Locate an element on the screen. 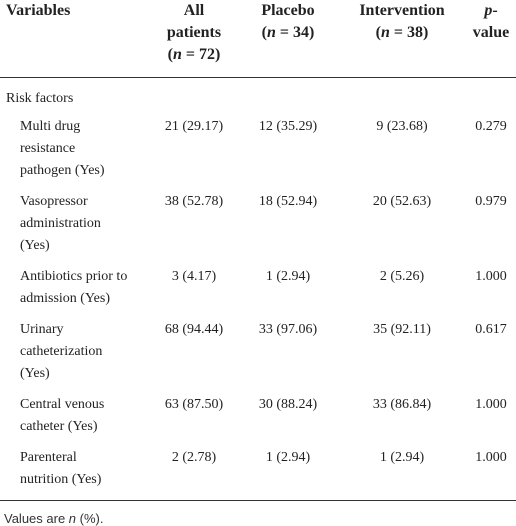 This screenshot has width=516, height=526. label-line: Central venous is located at coordinates (62, 404).